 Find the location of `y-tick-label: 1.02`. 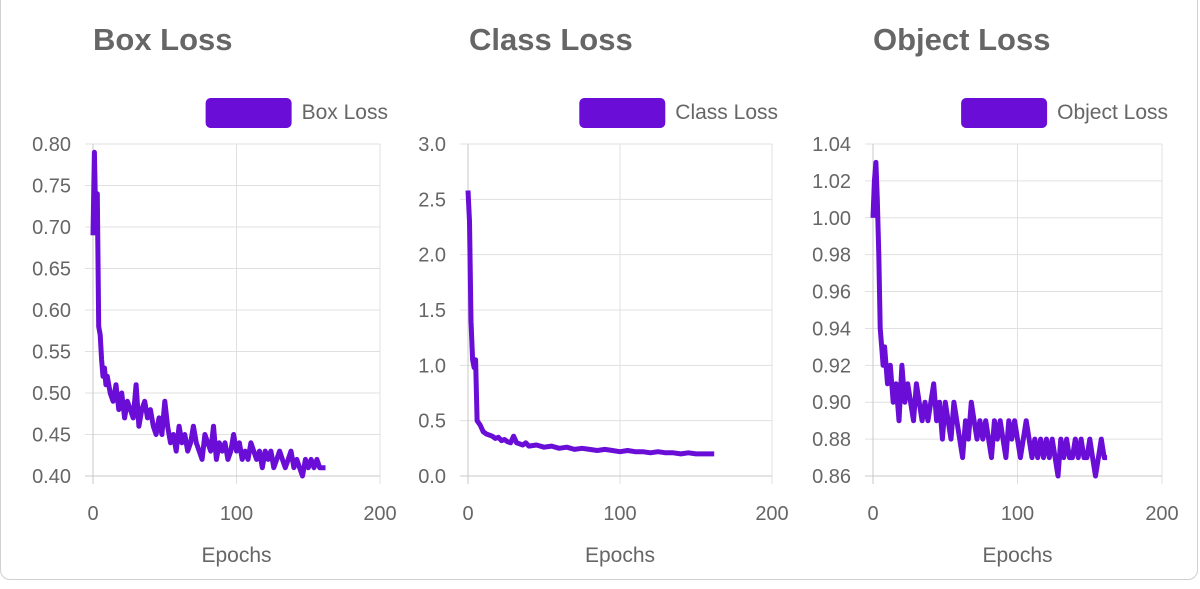

y-tick-label: 1.02 is located at coordinates (831, 182).